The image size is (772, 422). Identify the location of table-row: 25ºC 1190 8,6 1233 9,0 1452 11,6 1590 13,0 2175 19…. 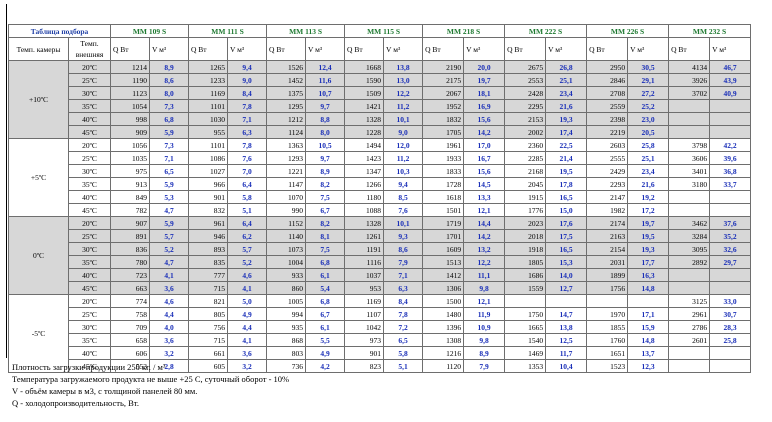
(380, 80).